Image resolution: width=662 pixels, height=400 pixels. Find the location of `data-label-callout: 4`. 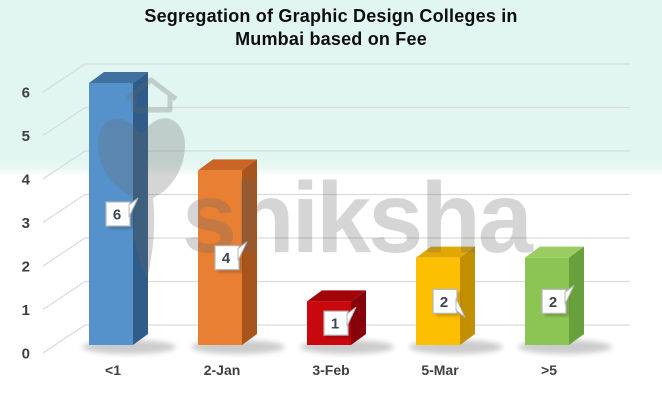

data-label-callout: 4 is located at coordinates (231, 257).